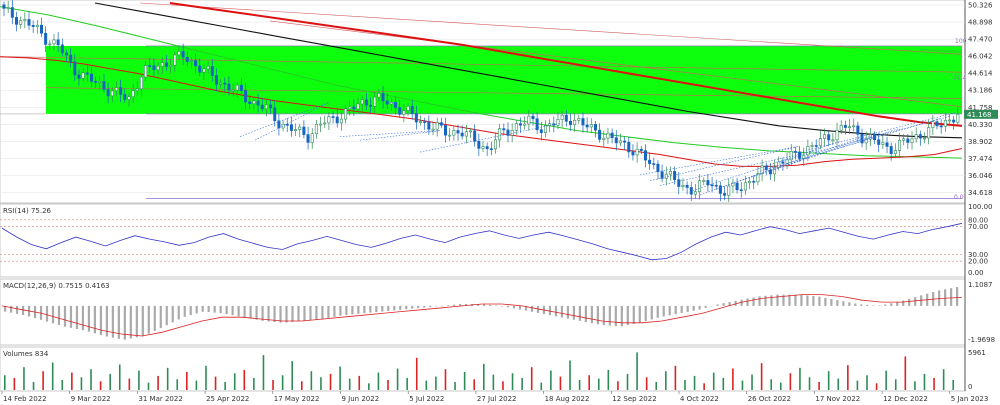  Describe the element at coordinates (482, 240) in the screenshot. I see `rsi-levels` at that location.